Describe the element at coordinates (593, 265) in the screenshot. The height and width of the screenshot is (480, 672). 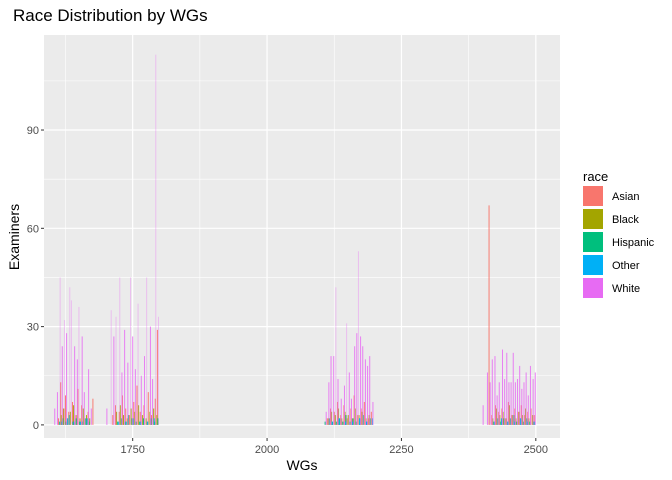
I see `legend-swatch-other` at that location.